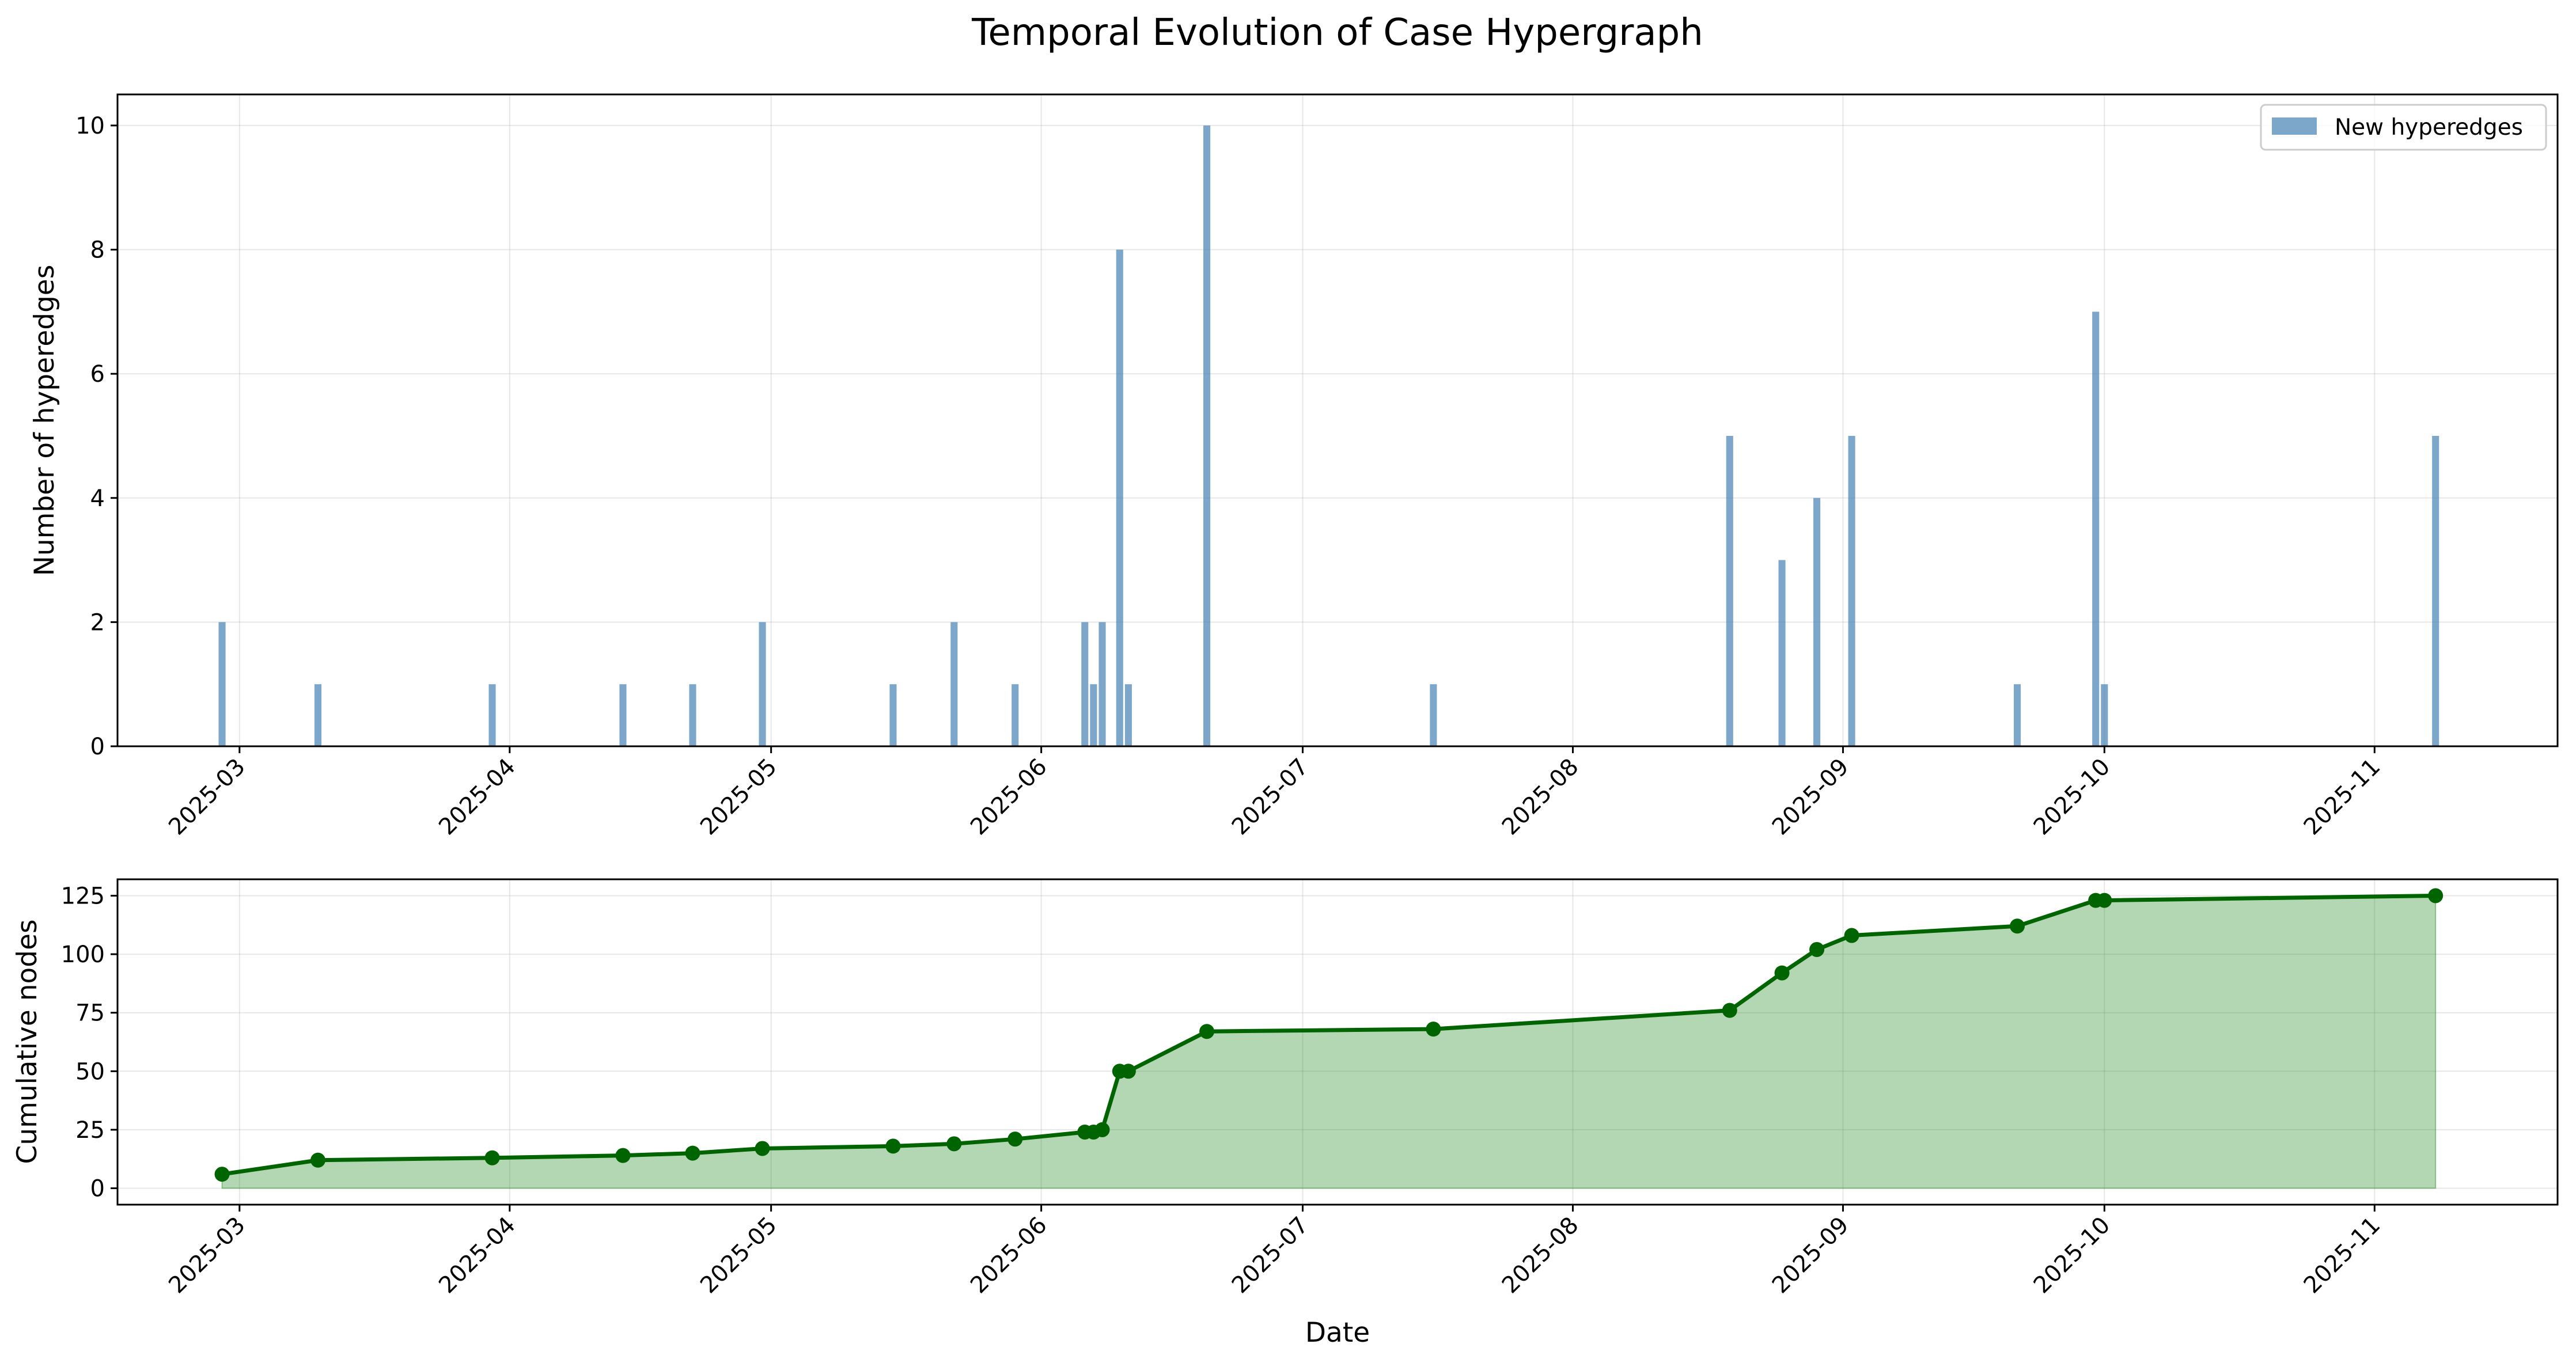  I want to click on bottom-chart-y-tick-label: 125, so click(83, 896).